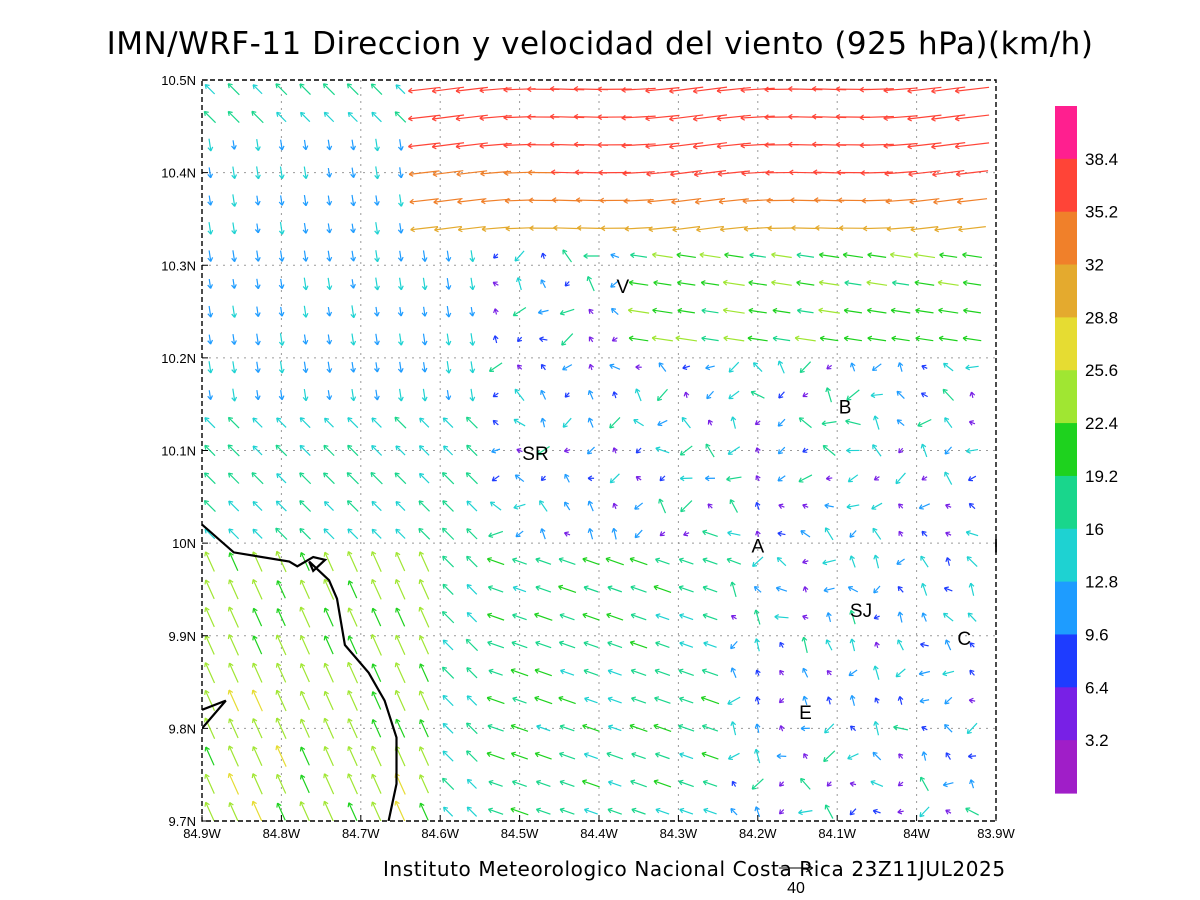  Describe the element at coordinates (178, 265) in the screenshot. I see `y-tick-label: 10.3N` at that location.